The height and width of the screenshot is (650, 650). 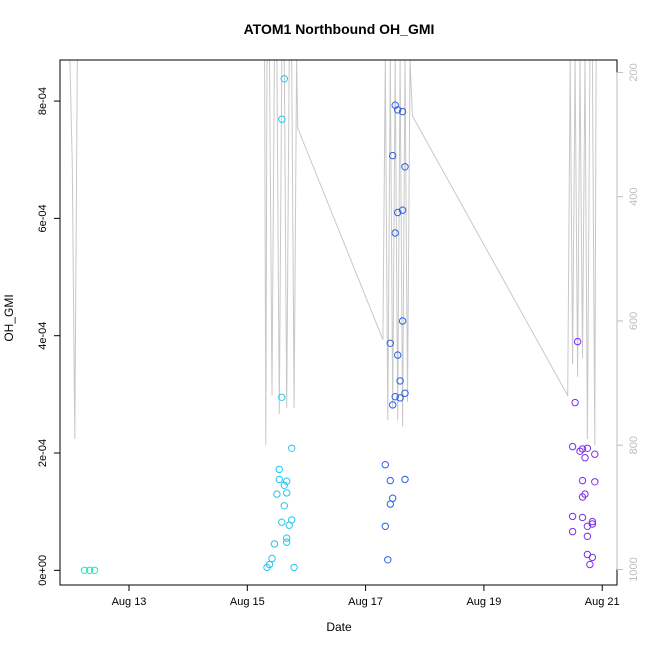 I want to click on x-tick-label: Aug 21, so click(x=602, y=602).